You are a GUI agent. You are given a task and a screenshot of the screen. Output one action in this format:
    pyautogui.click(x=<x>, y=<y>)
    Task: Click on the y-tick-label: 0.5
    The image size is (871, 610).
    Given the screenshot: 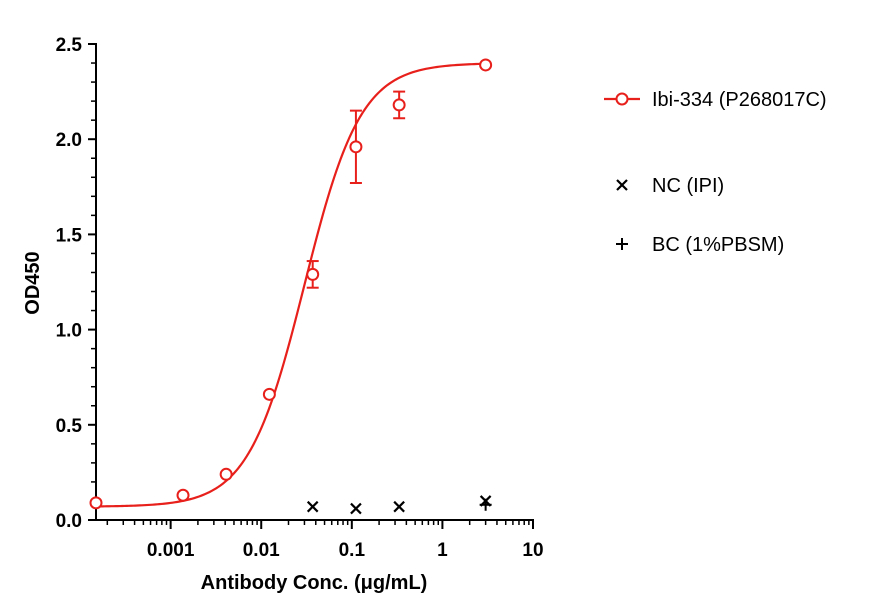 What is the action you would take?
    pyautogui.click(x=69, y=426)
    